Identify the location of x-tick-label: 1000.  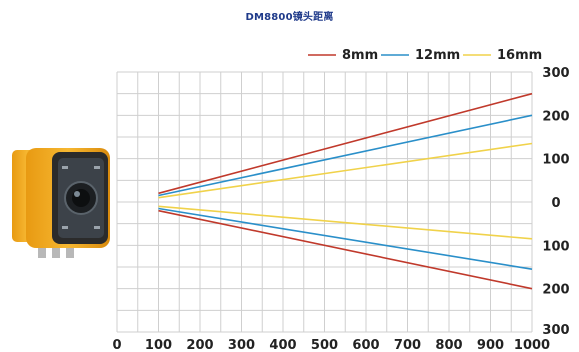
(532, 345).